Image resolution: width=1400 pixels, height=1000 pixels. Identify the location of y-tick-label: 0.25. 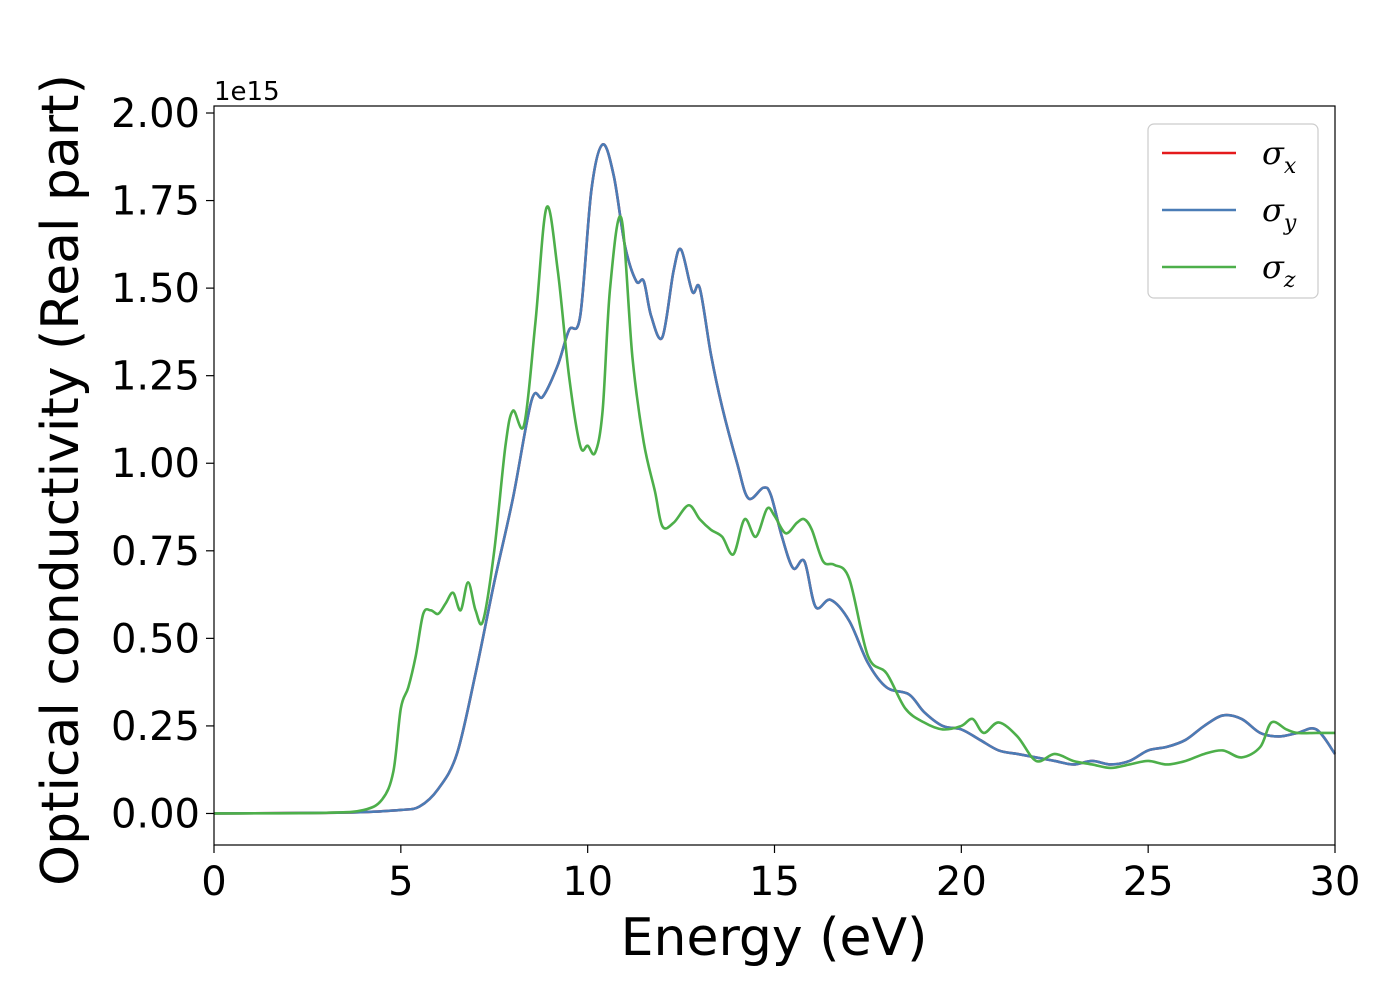
(155, 727).